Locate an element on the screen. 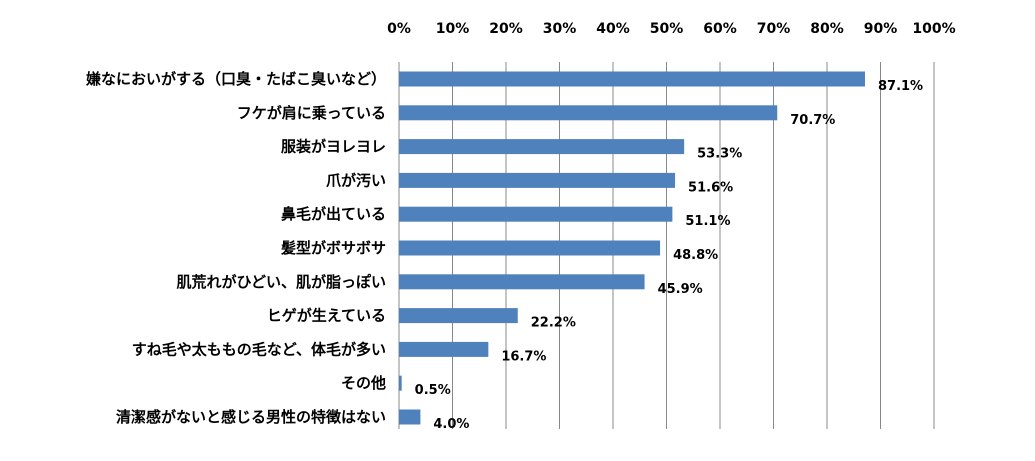 The width and height of the screenshot is (1035, 461). data-label: 51.1% is located at coordinates (707, 221).